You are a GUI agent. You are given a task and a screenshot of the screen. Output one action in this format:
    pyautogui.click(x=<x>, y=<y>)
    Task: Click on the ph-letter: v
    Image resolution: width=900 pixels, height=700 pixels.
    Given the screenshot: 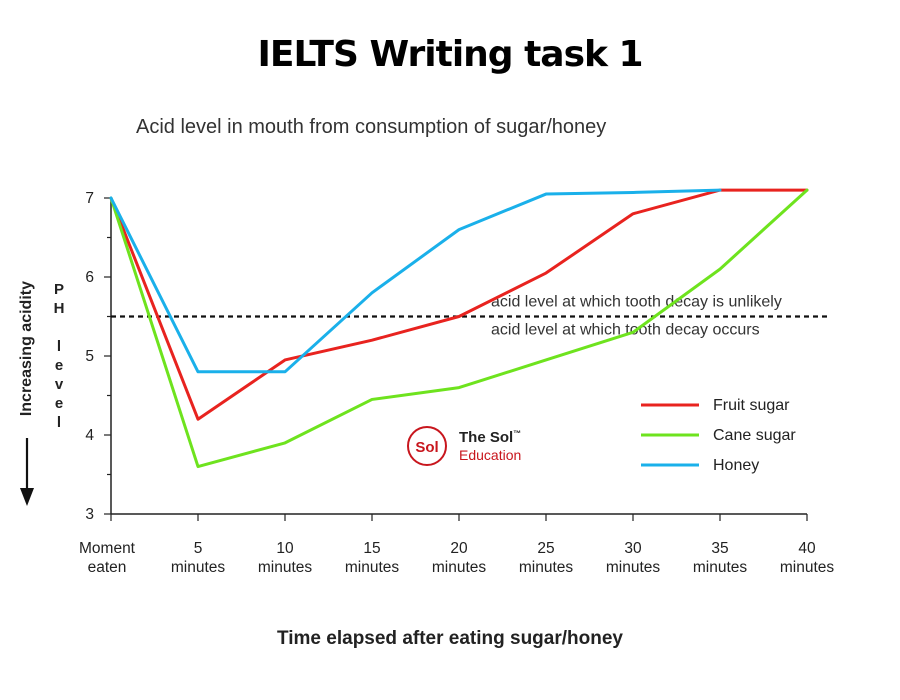 What is the action you would take?
    pyautogui.click(x=59, y=384)
    